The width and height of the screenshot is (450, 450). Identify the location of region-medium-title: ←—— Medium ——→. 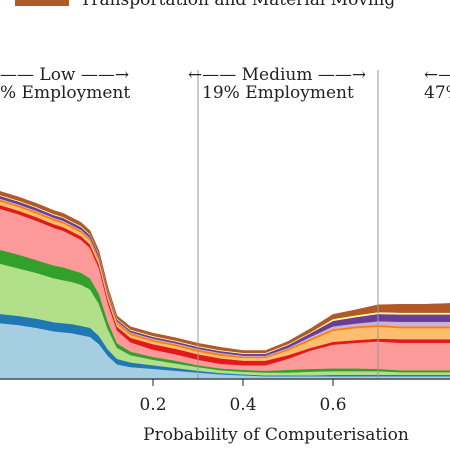
(277, 75).